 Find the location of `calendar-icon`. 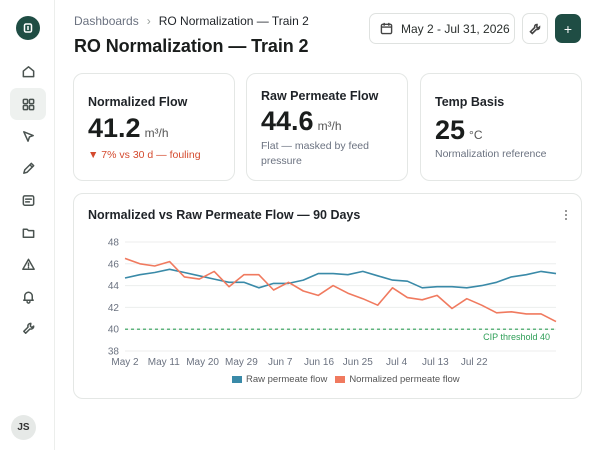

calendar-icon is located at coordinates (386, 28).